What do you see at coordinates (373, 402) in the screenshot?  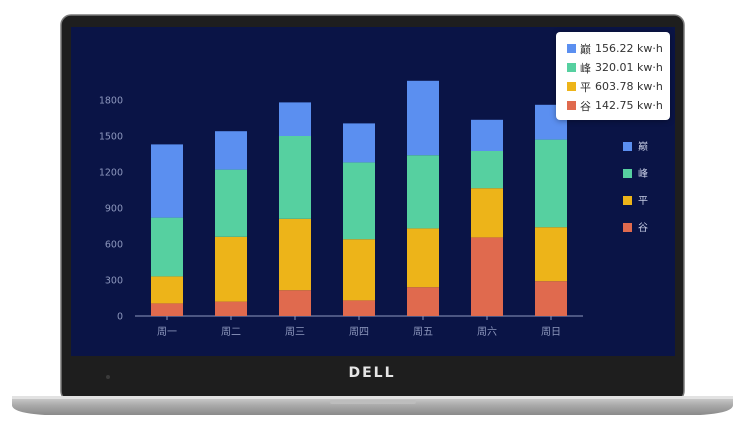 I see `laptop-hinge-notch` at bounding box center [373, 402].